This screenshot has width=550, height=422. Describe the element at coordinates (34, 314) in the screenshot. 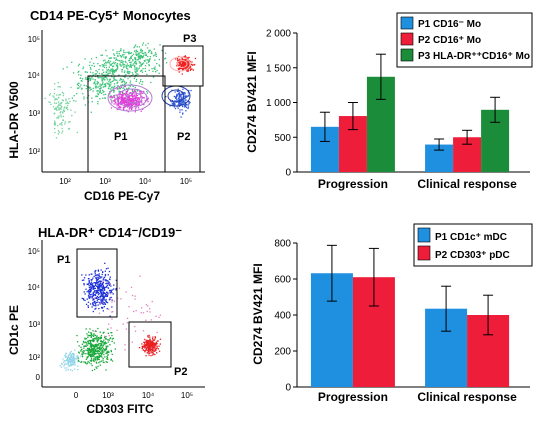

I see `flow-y-ticks: 10⁵ 10⁴ 10³ 10² 0` at that location.